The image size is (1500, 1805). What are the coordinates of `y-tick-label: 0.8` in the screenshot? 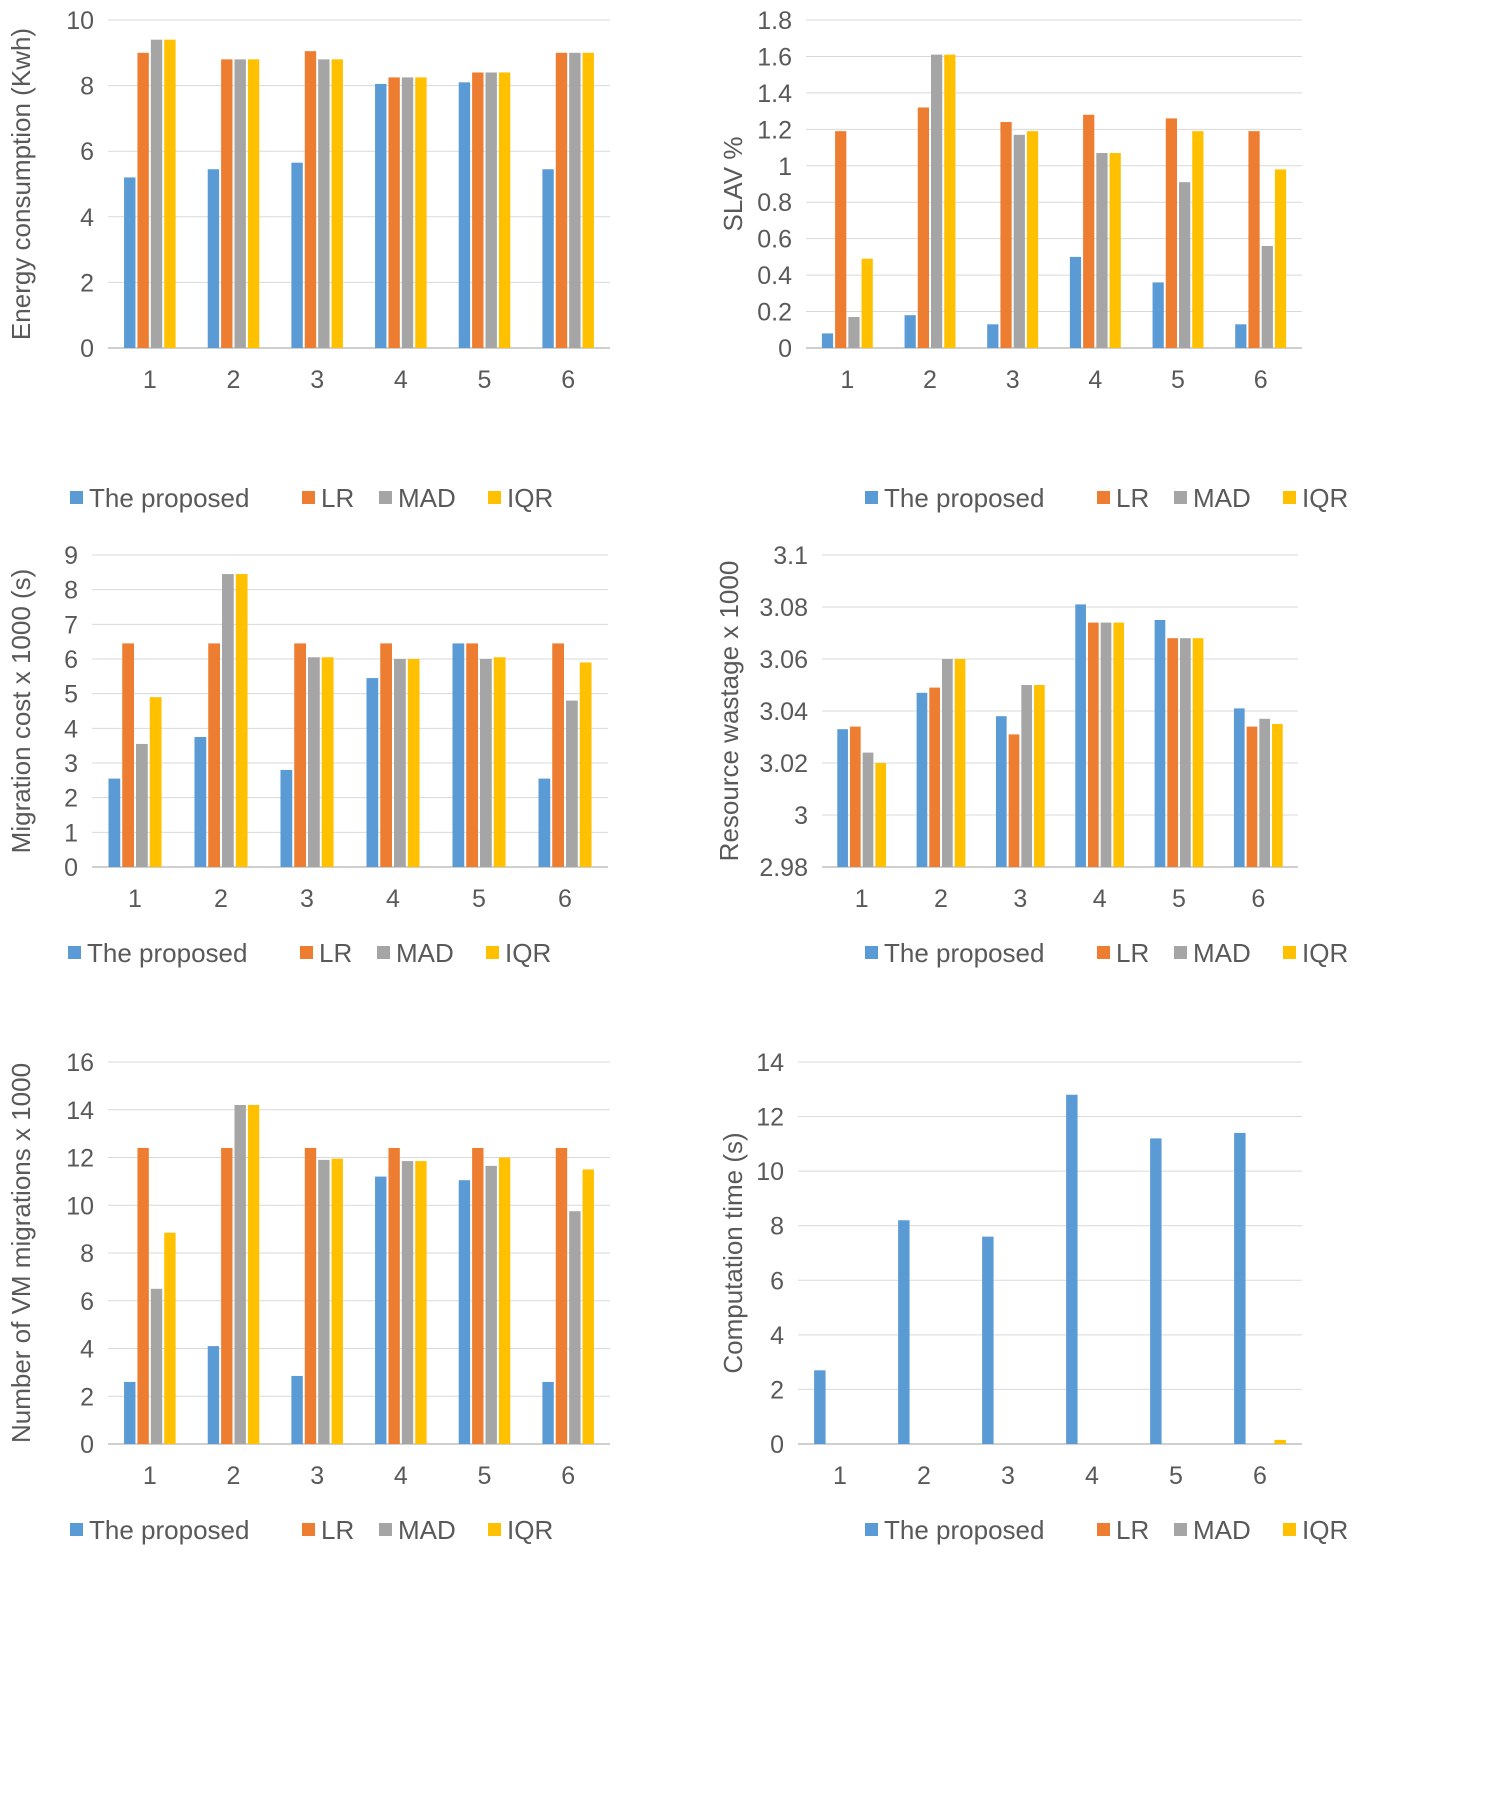 It's located at (774, 203).